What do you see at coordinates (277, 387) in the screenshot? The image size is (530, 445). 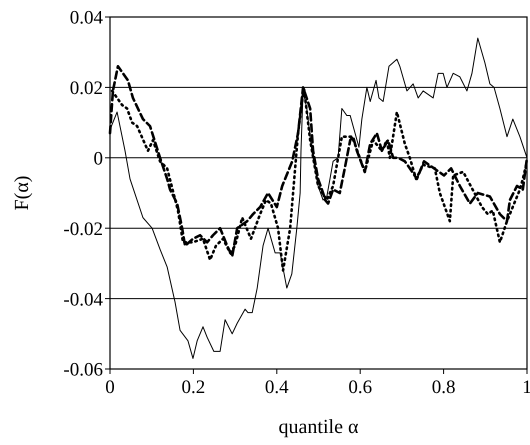 I see `x-tick-label: 0.4` at bounding box center [277, 387].